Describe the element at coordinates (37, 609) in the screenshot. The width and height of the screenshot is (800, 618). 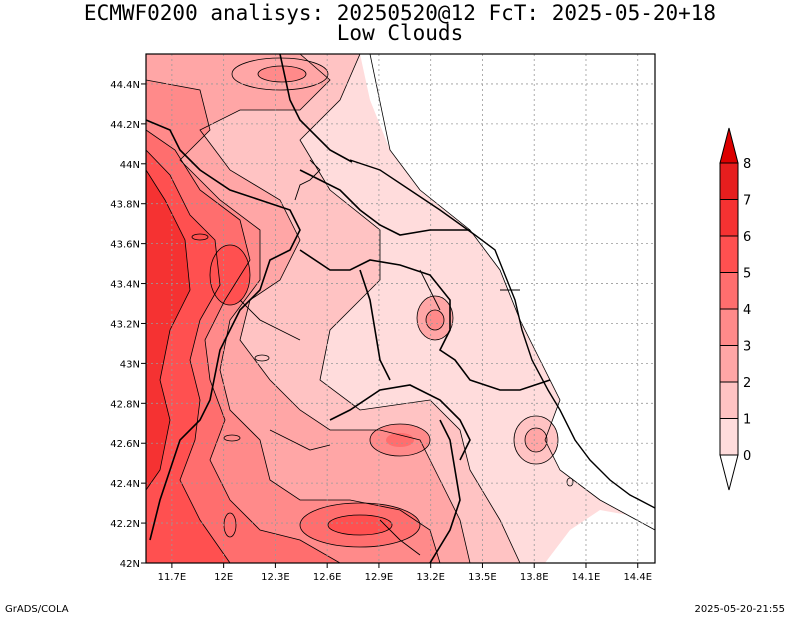
I see `footer-software: GrADS/COLA` at that location.